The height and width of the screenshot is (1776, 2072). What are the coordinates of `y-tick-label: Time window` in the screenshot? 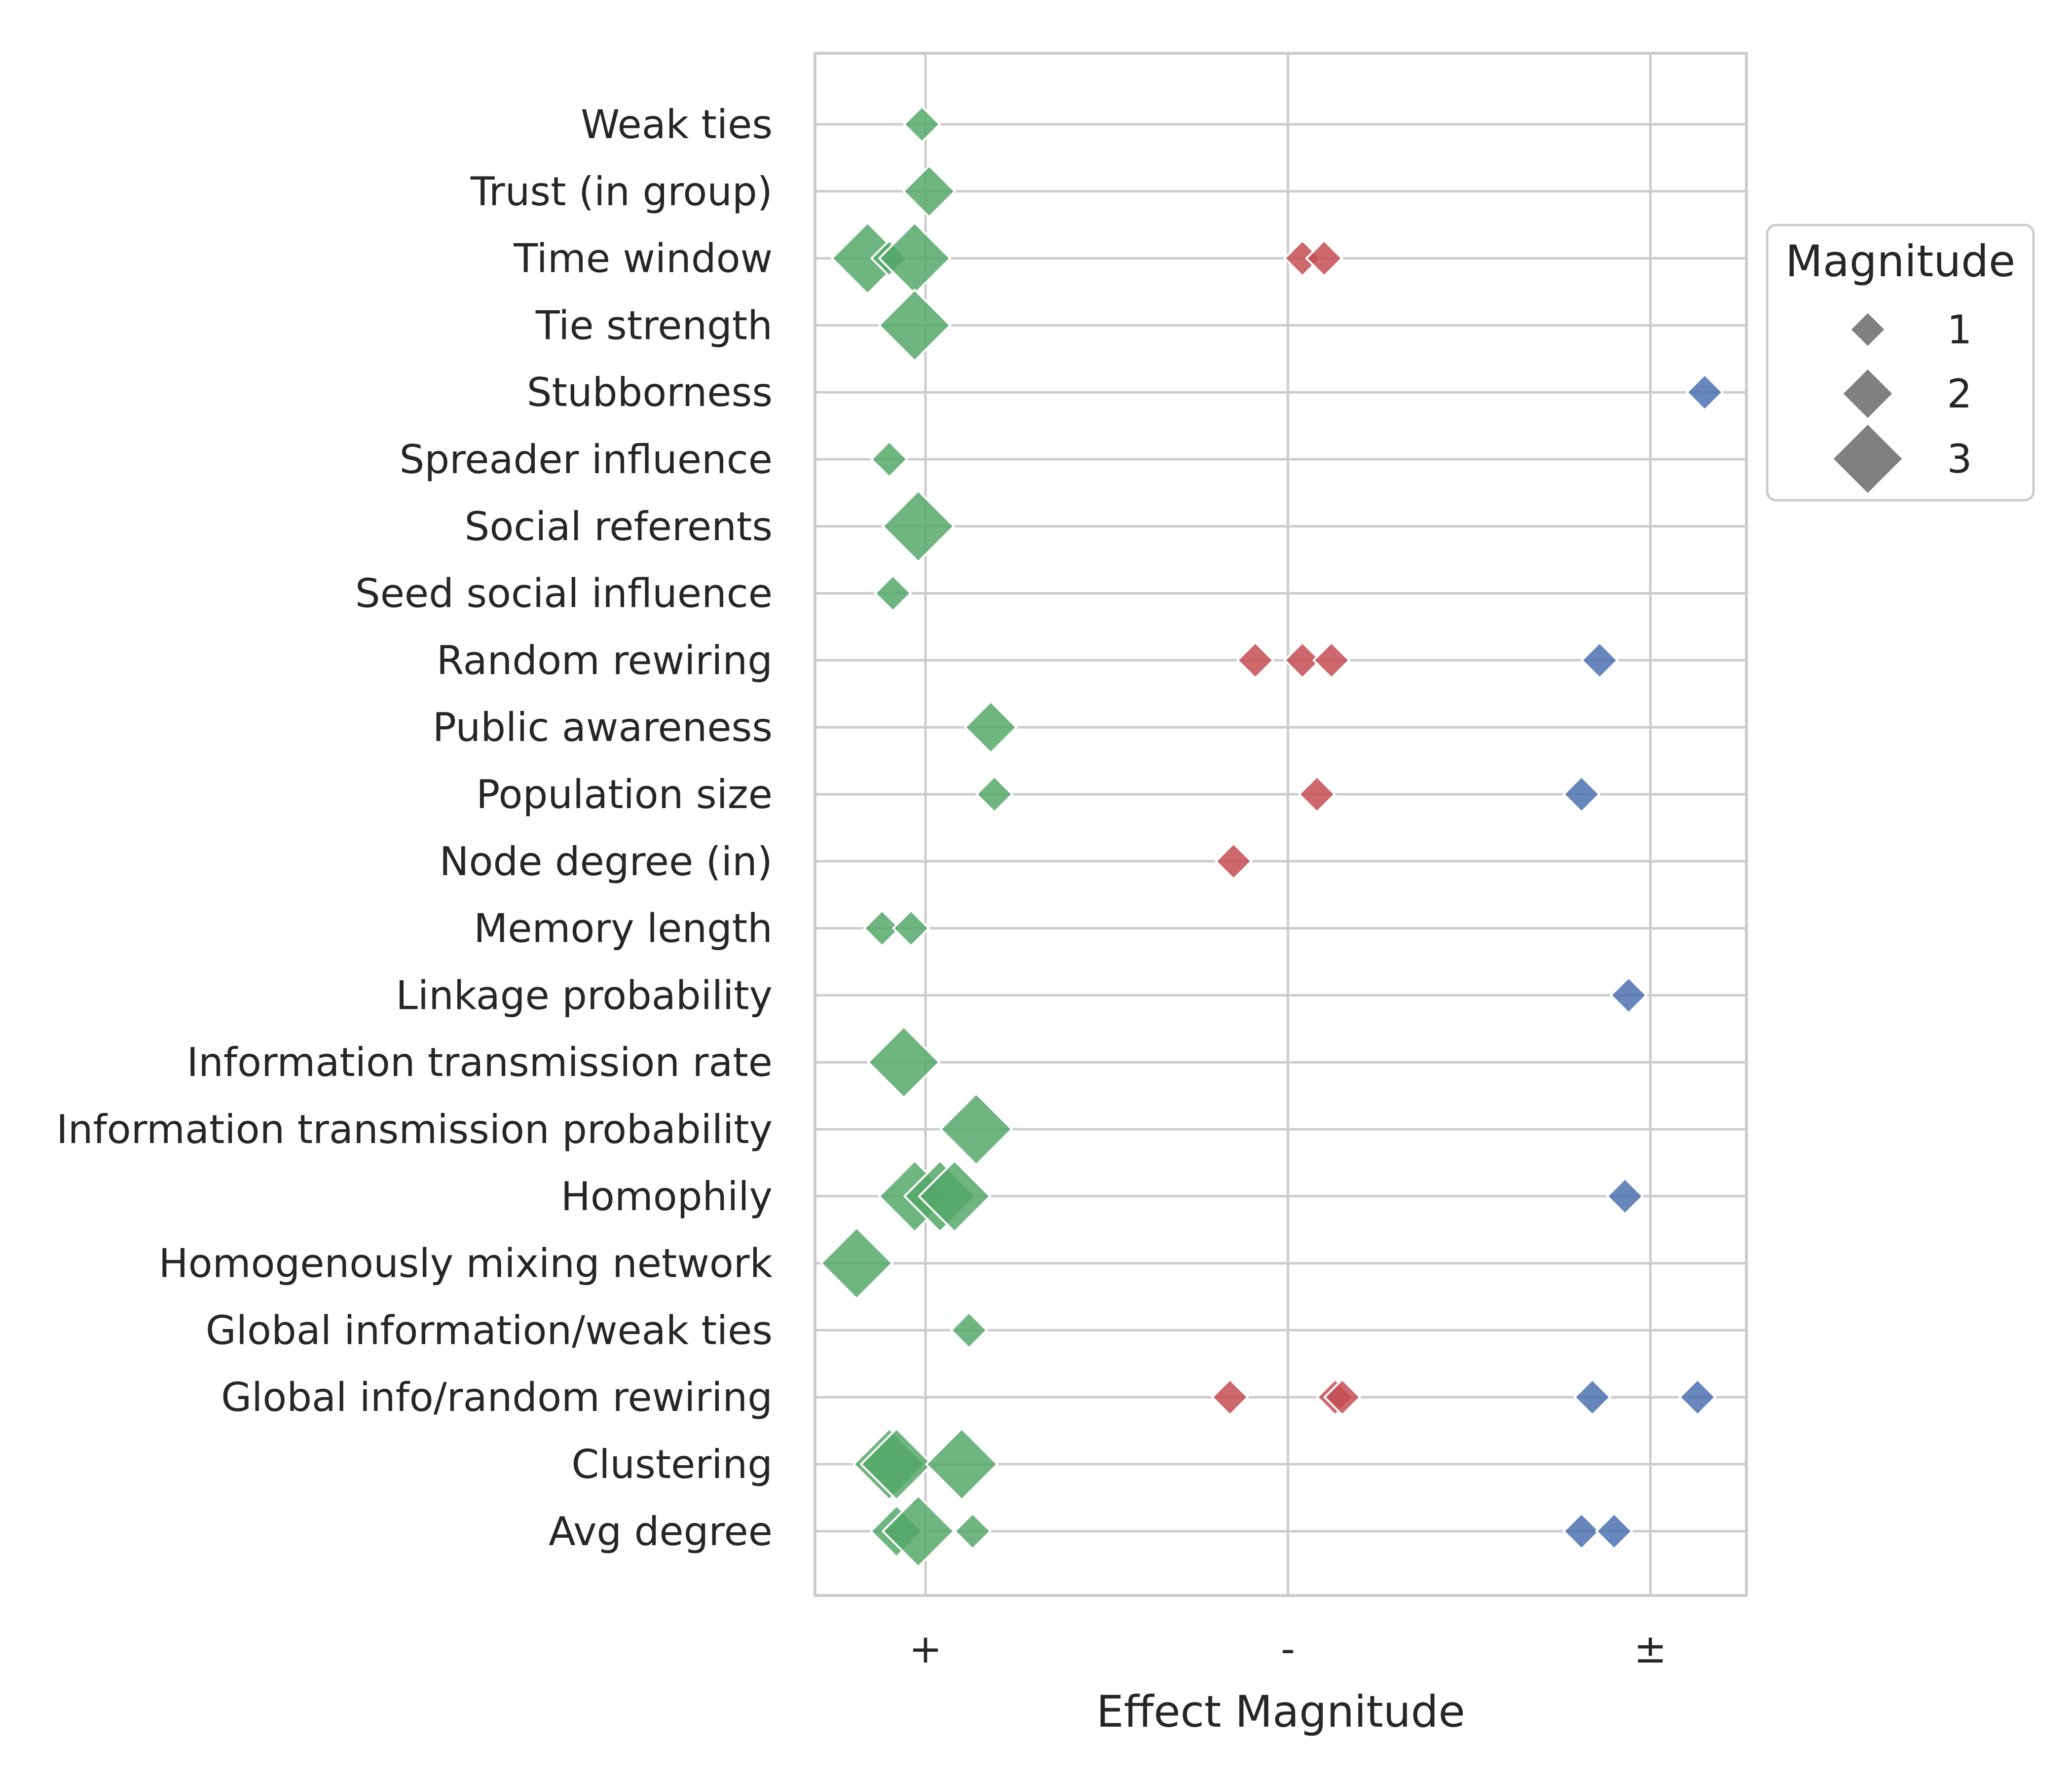 It's located at (643, 259).